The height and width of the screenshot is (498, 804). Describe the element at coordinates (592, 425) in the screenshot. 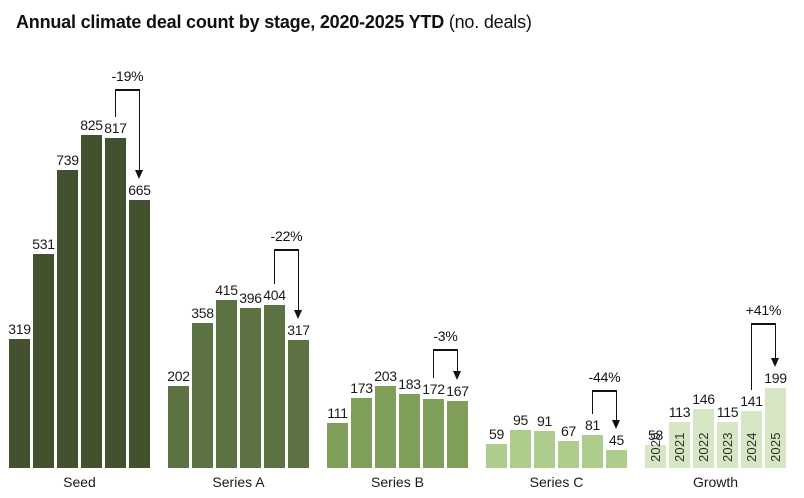

I see `bar-value-label: 81` at that location.